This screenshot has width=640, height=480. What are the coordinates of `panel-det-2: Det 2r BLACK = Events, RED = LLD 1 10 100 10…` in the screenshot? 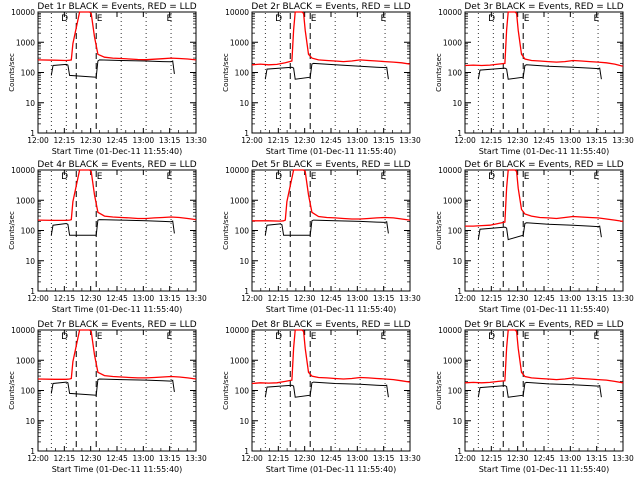 It's located at (321, 79).